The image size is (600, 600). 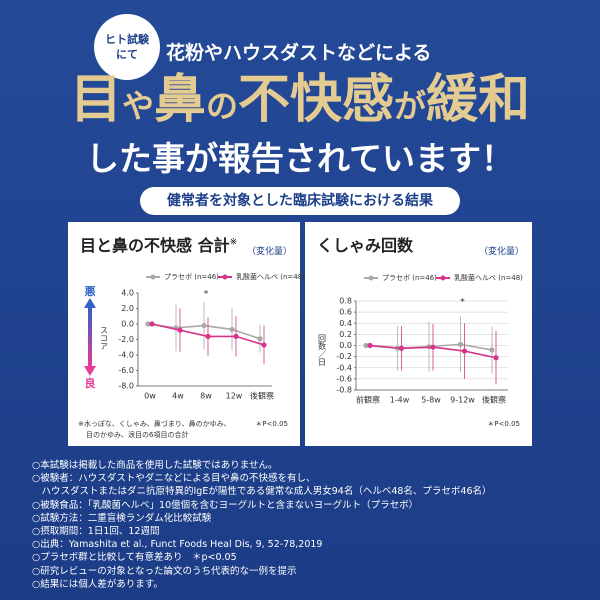 I want to click on headline-part: や, so click(x=137, y=106).